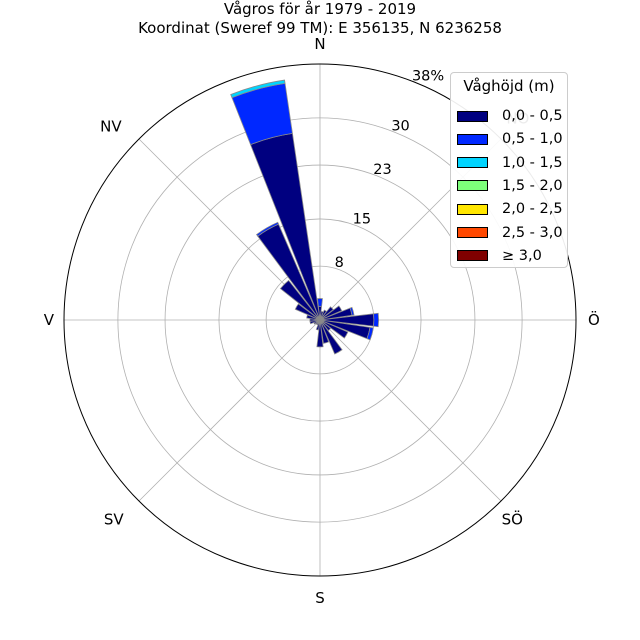 The width and height of the screenshot is (640, 640). Describe the element at coordinates (532, 232) in the screenshot. I see `legend-label: 2,5 - 3,0` at that location.